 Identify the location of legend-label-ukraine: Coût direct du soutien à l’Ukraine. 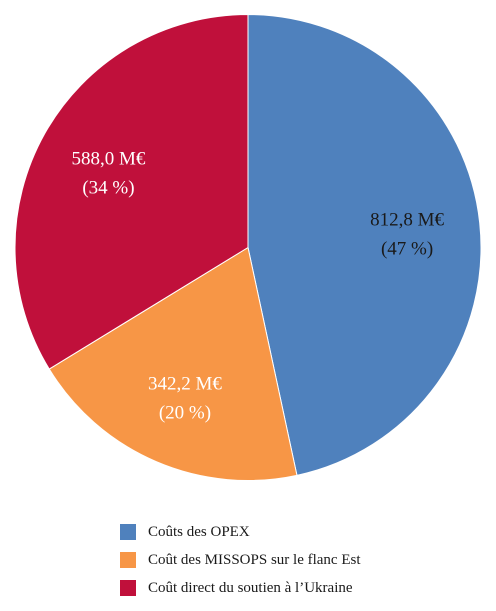
(250, 587).